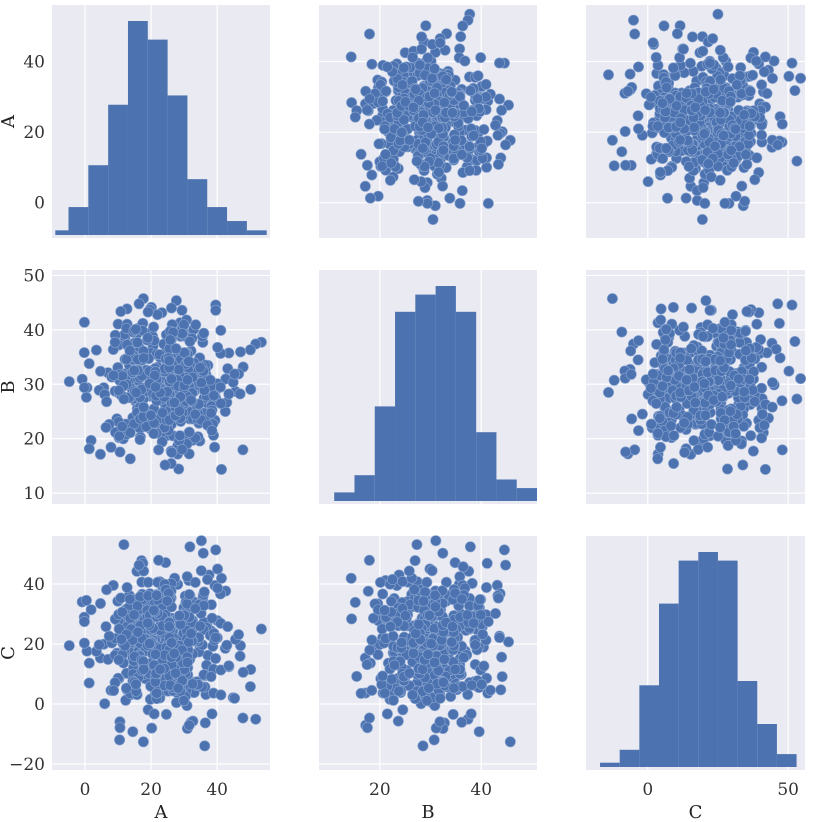 The image size is (816, 822). Describe the element at coordinates (39, 204) in the screenshot. I see `y-tick-label: 0` at that location.